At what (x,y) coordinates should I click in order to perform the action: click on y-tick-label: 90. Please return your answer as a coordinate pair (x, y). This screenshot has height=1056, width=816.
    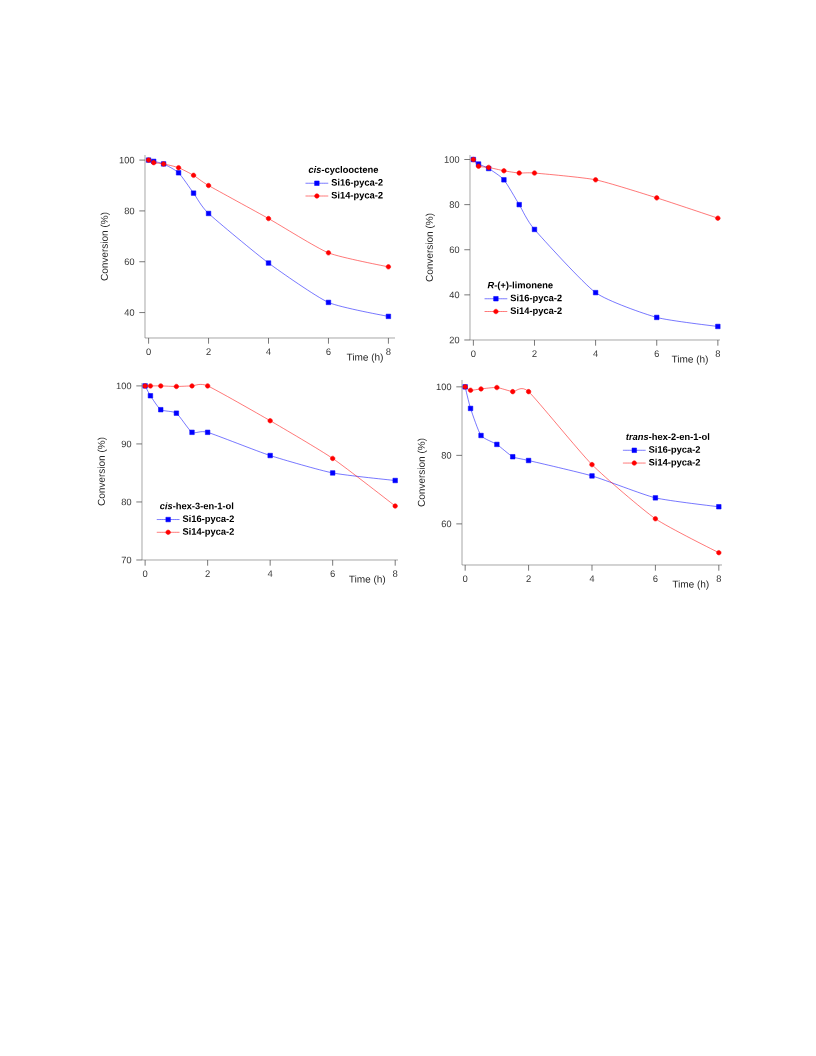
    Looking at the image, I should click on (126, 444).